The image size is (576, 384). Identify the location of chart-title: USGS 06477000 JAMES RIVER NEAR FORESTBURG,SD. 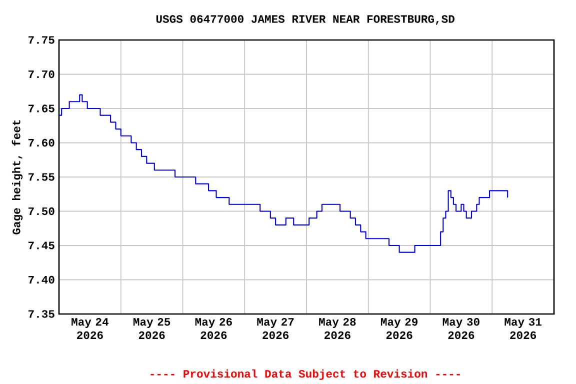
(305, 20).